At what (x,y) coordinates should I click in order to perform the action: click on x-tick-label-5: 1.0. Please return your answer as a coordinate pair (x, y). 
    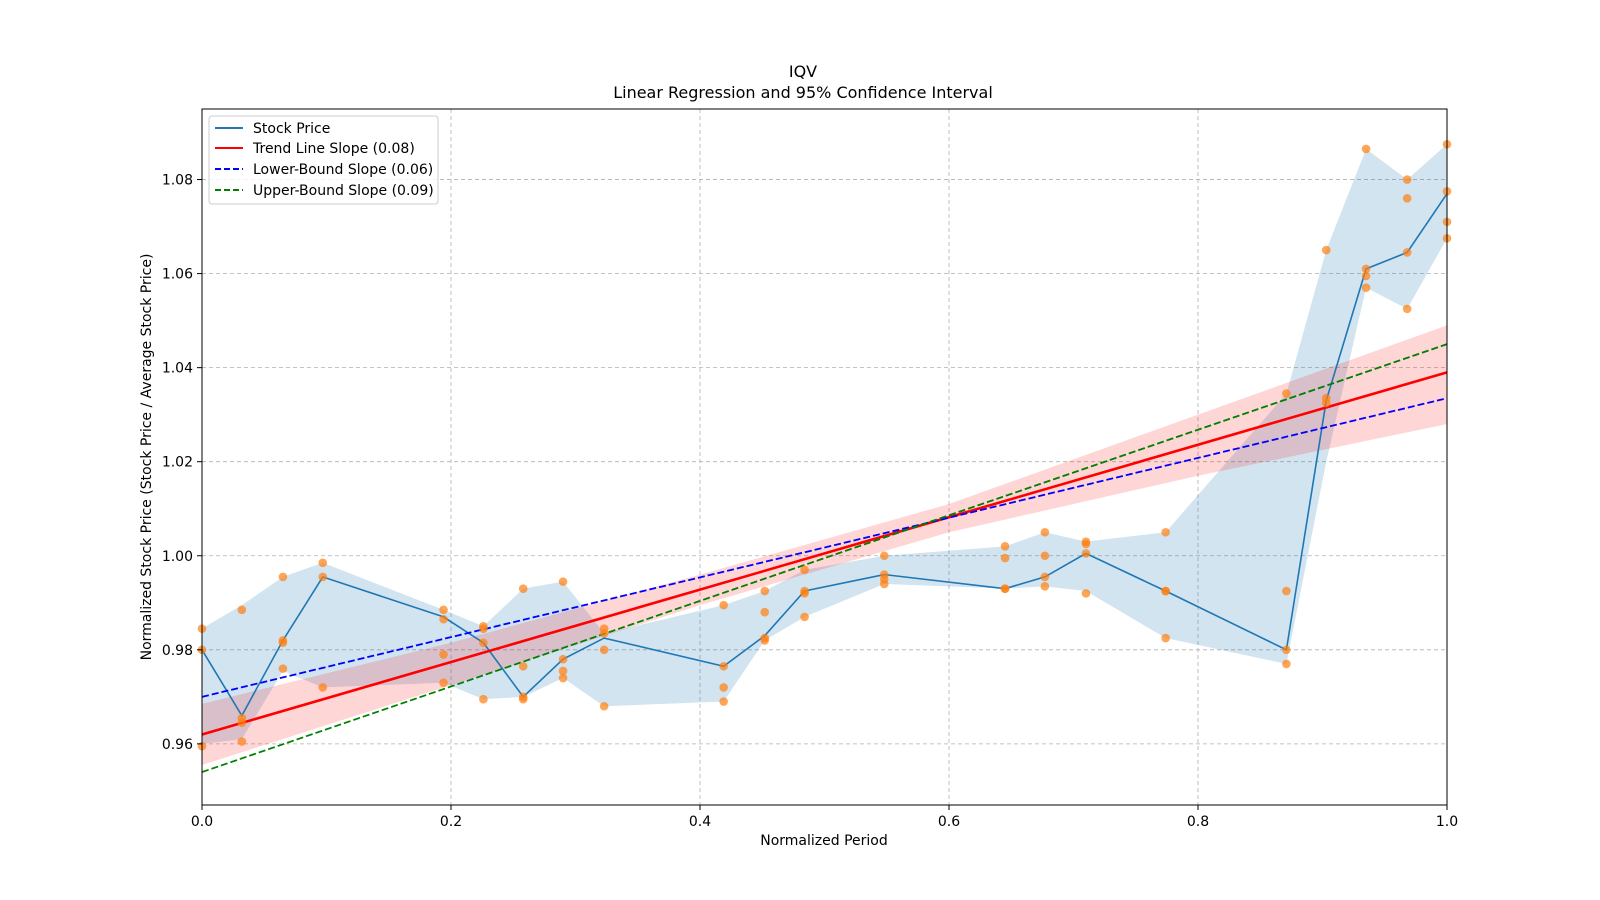
    Looking at the image, I should click on (1447, 822).